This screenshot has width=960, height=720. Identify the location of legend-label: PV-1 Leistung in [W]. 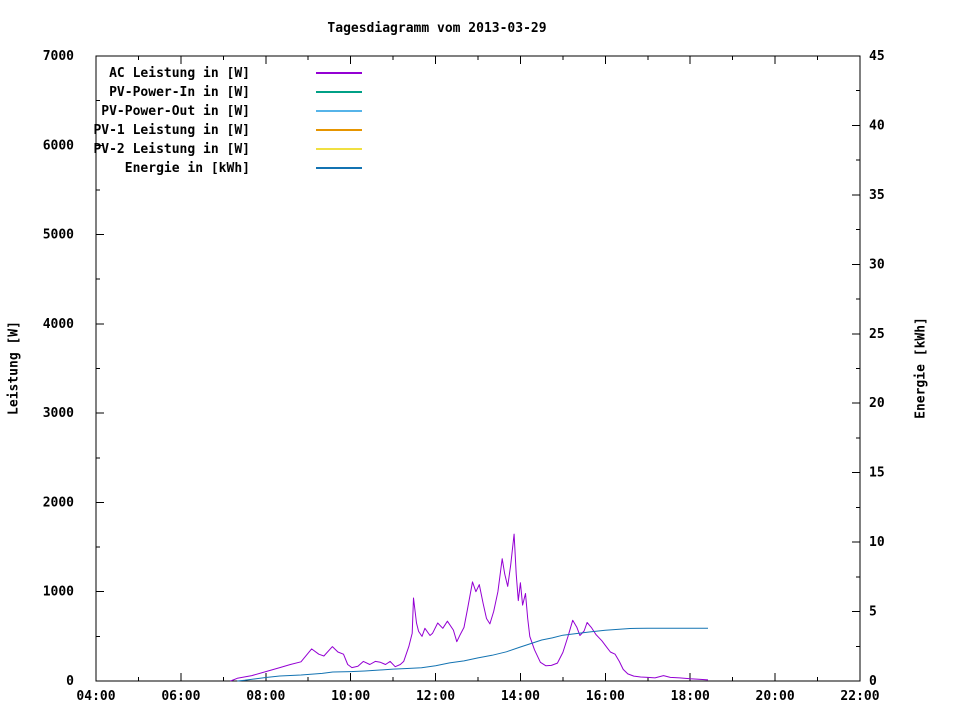
(171, 130).